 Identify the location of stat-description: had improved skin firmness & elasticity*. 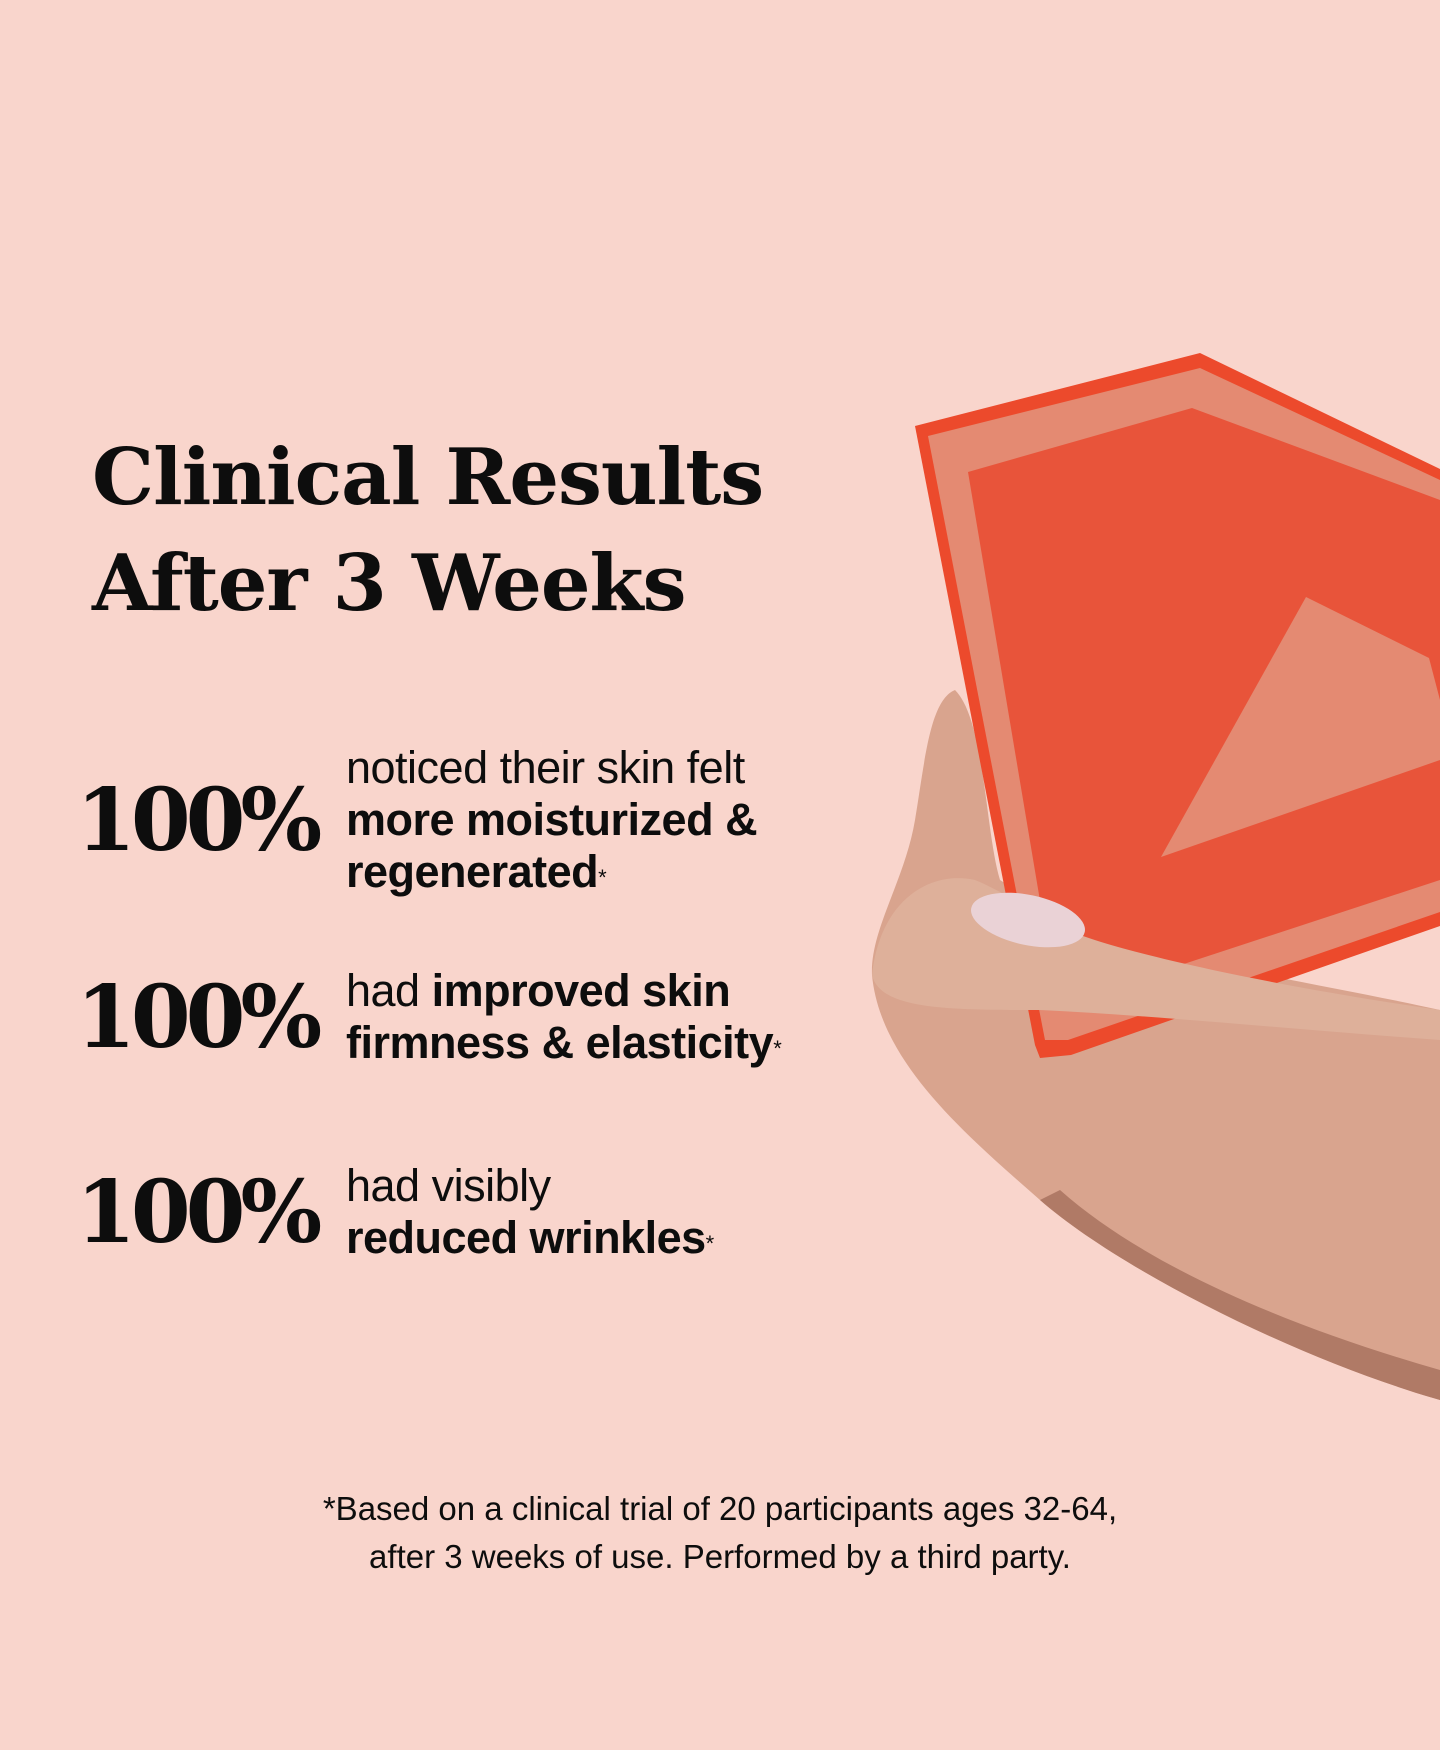
(606, 1017).